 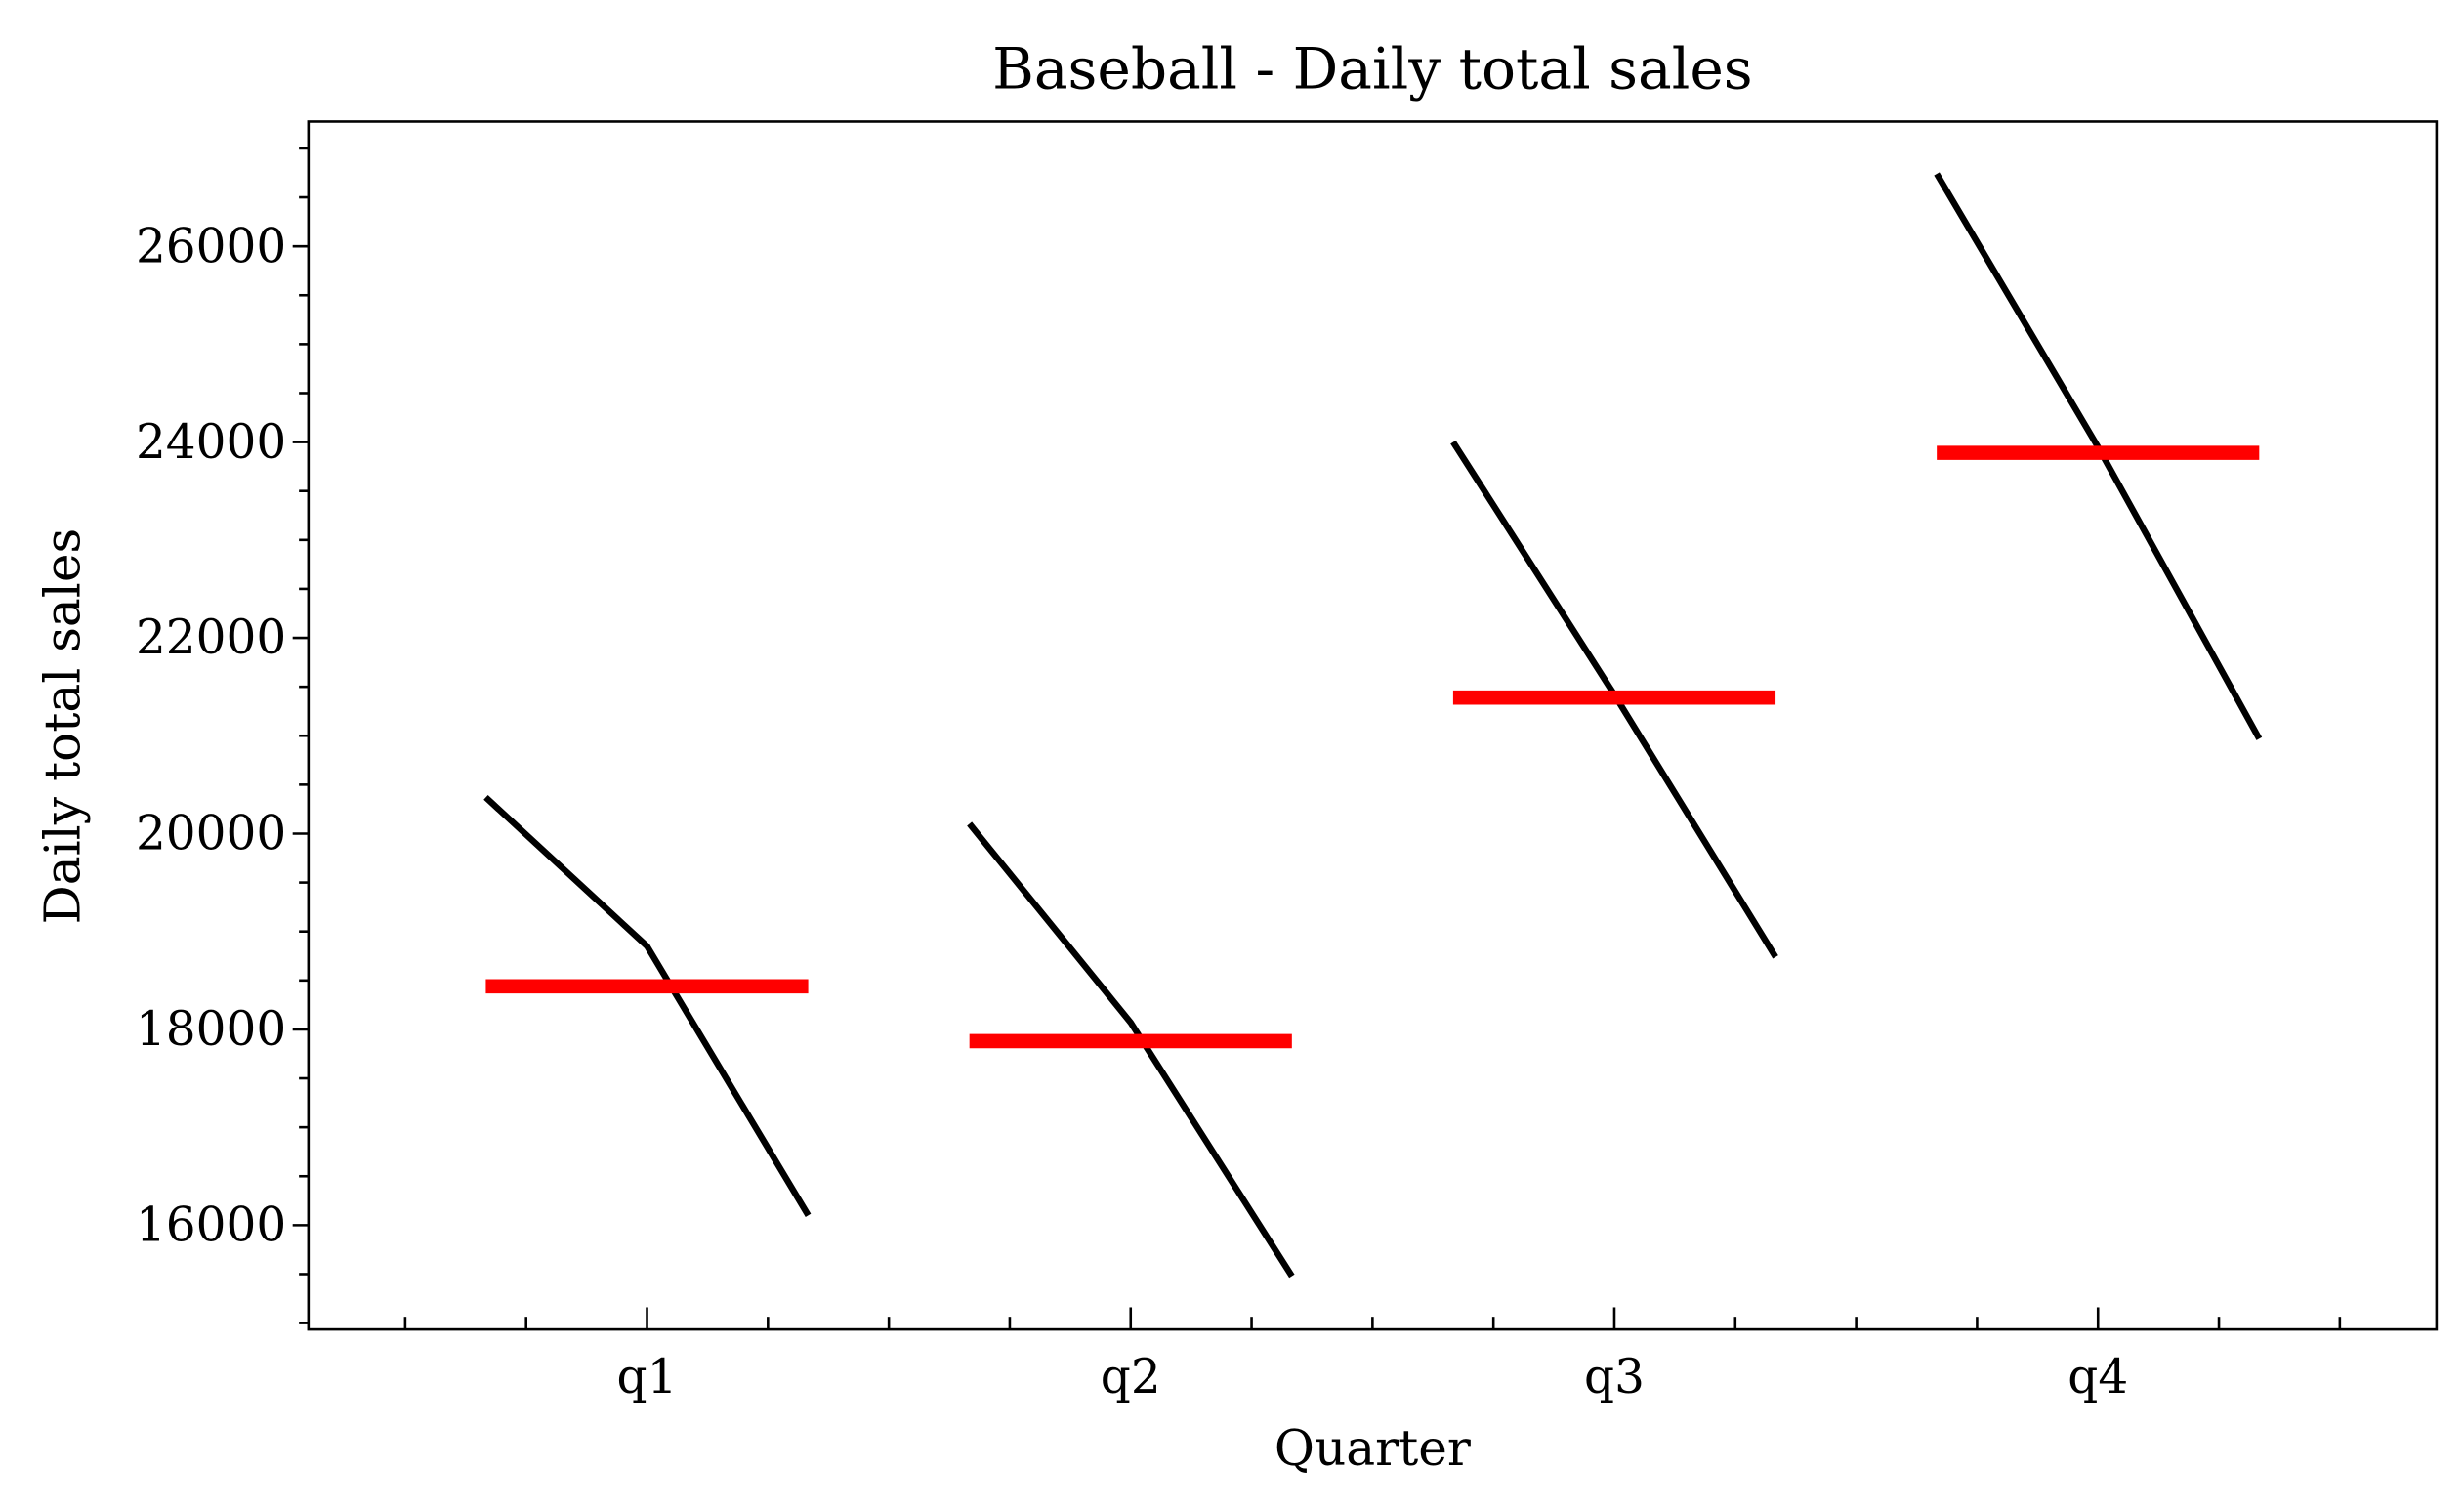 What do you see at coordinates (211, 834) in the screenshot?
I see `y-tick-label: 20000` at bounding box center [211, 834].